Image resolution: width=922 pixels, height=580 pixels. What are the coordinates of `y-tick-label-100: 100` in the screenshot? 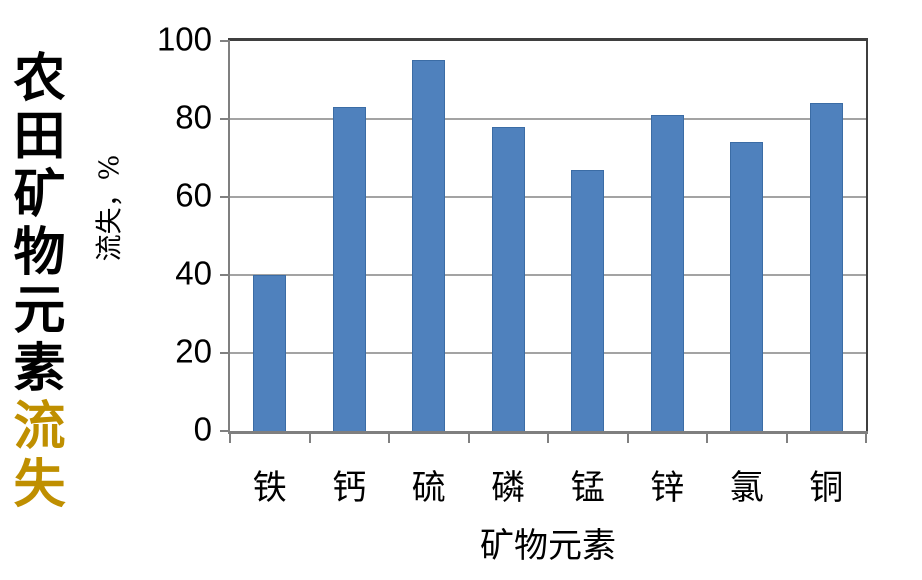 It's located at (184, 39).